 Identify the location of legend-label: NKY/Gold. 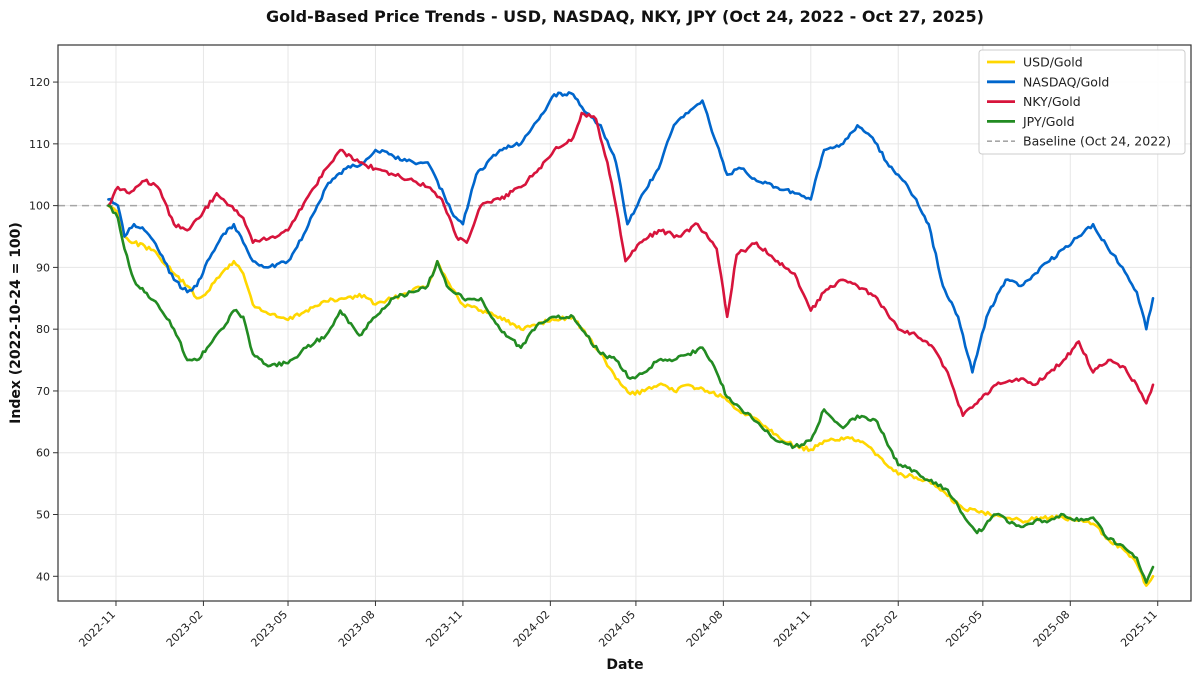
(1052, 101).